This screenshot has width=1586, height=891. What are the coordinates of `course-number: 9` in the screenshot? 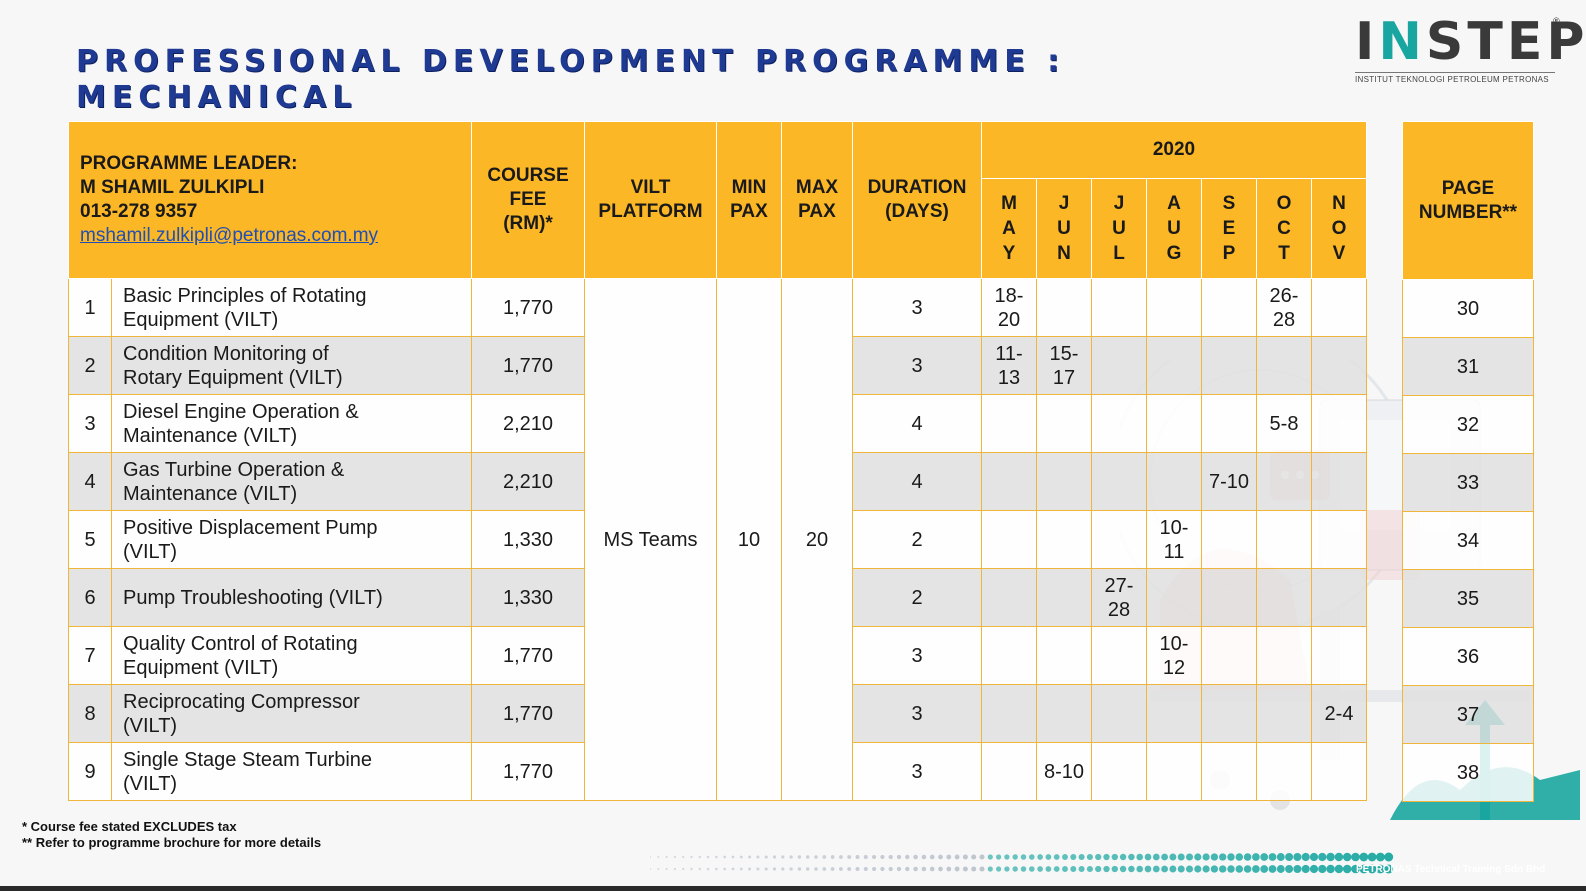 It's located at (90, 771).